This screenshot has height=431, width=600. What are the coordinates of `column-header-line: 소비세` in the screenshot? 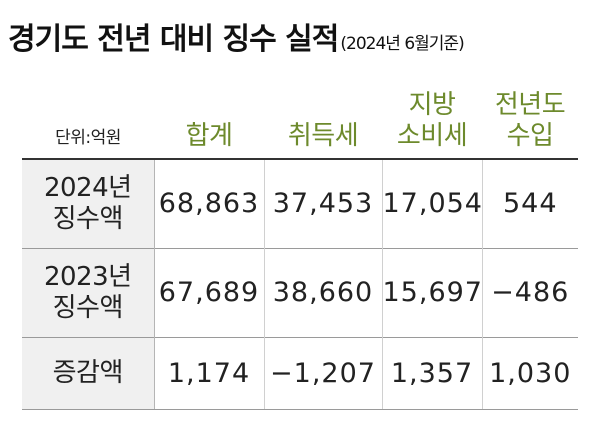 It's located at (432, 136).